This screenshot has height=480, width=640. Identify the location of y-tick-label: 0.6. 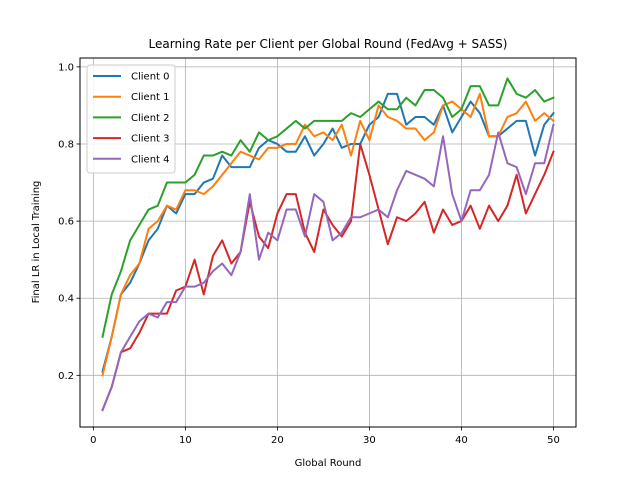
(66, 222).